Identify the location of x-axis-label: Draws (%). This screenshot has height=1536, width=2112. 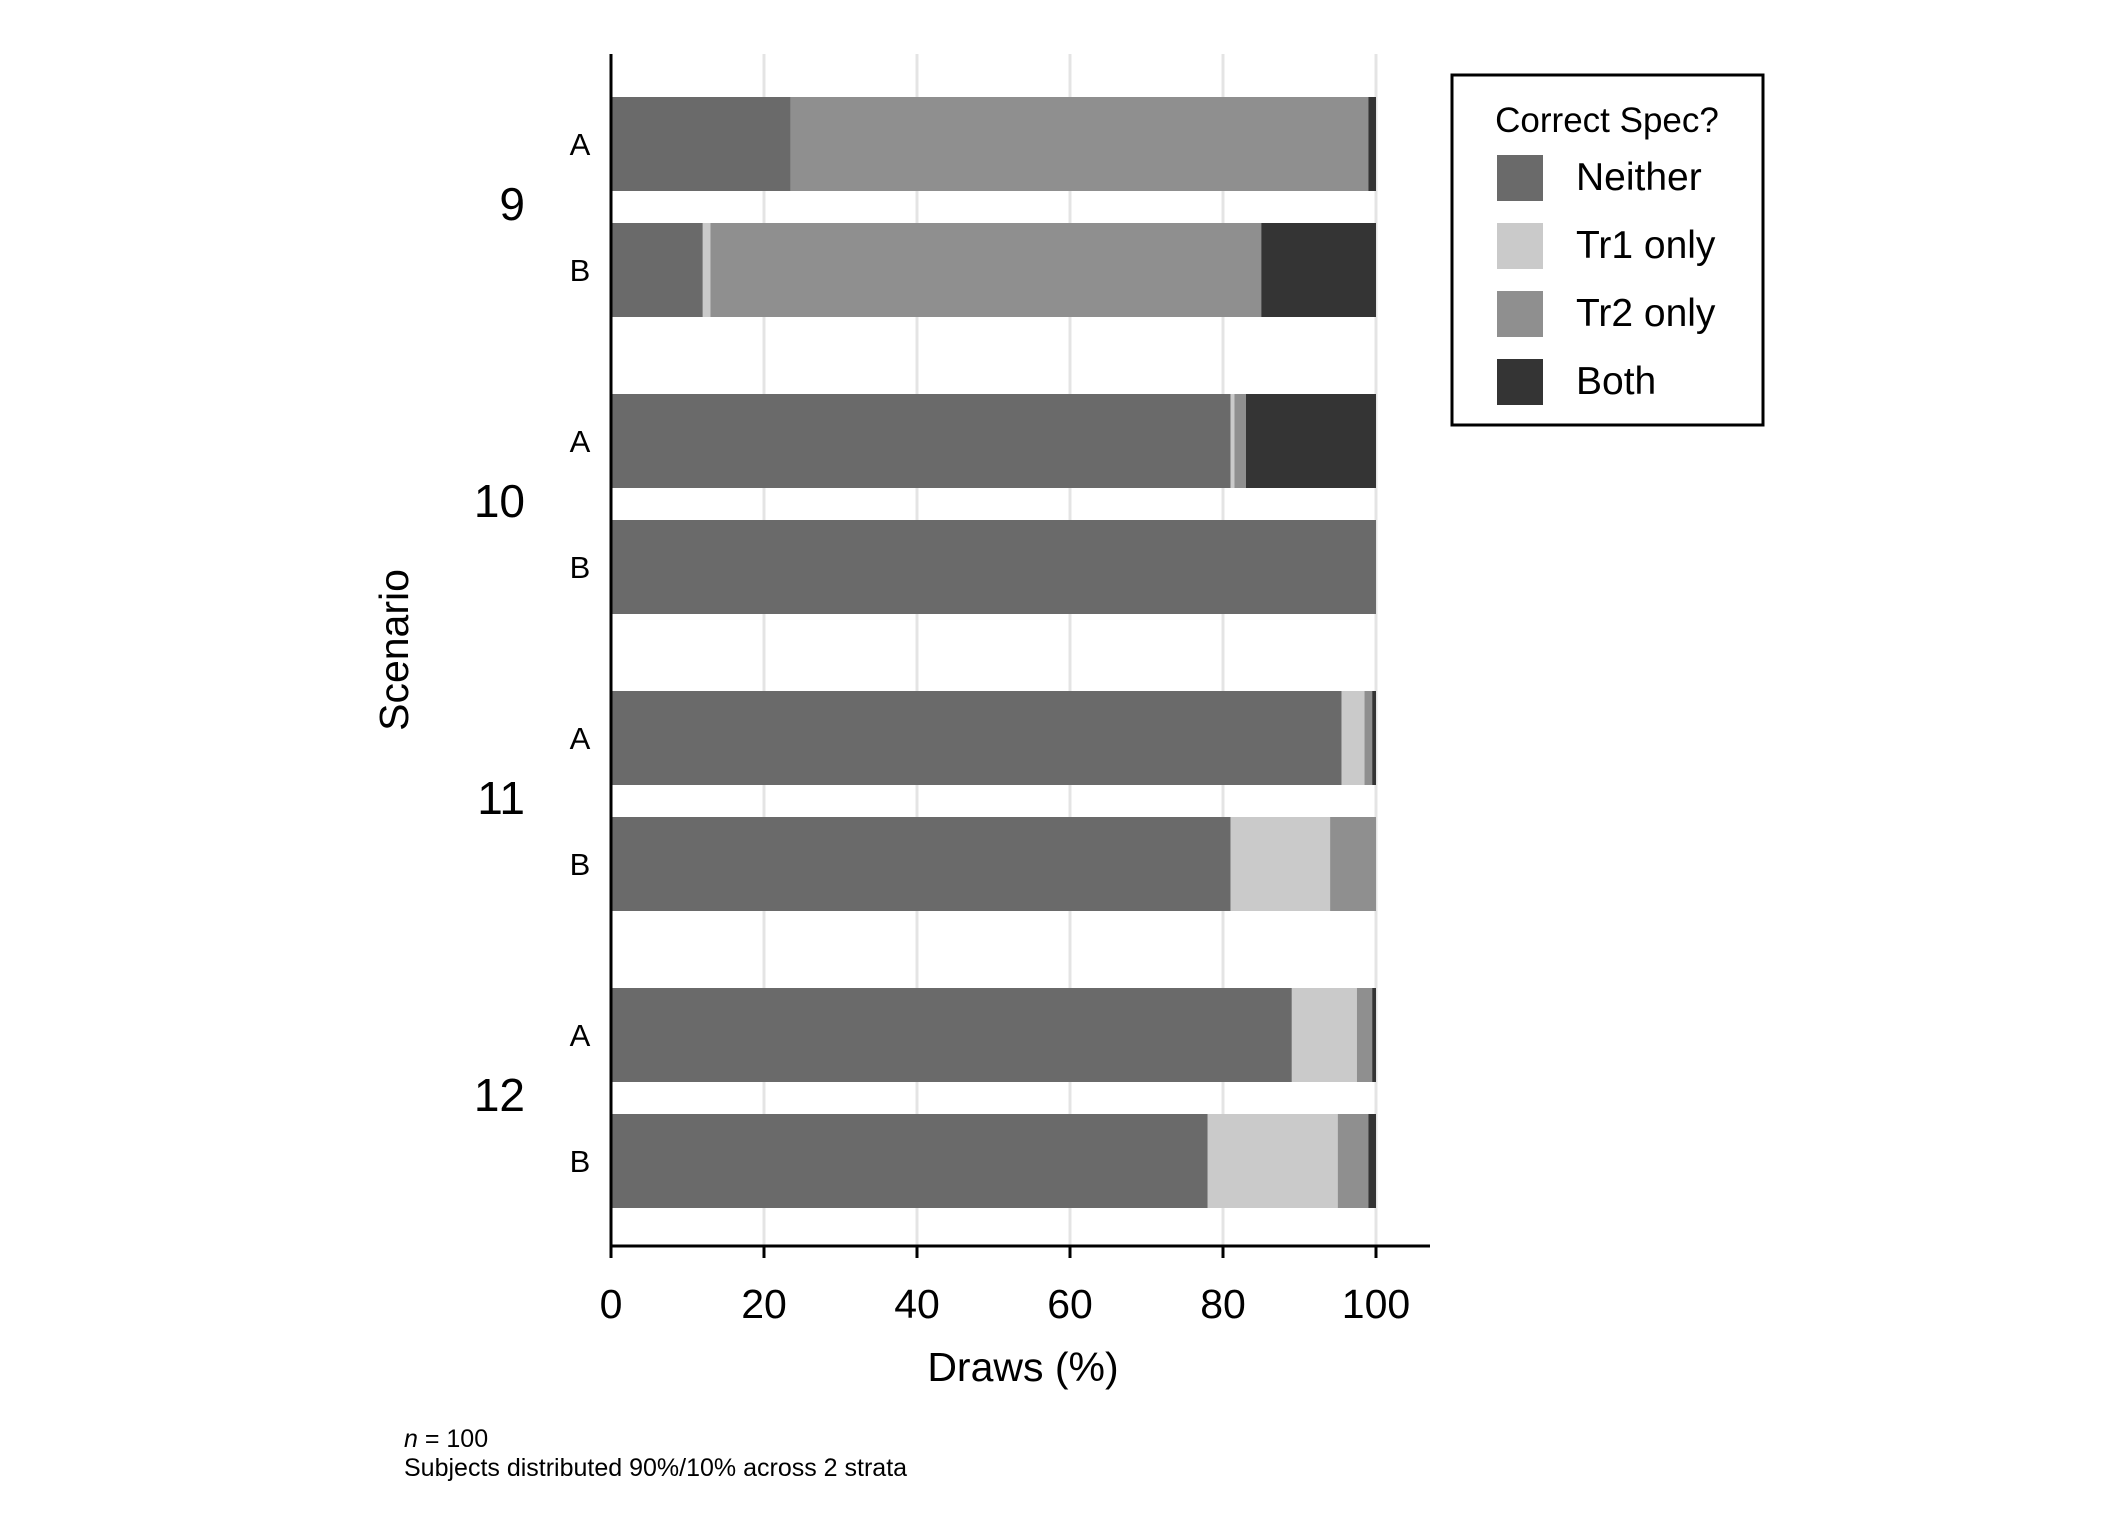
(1022, 1367).